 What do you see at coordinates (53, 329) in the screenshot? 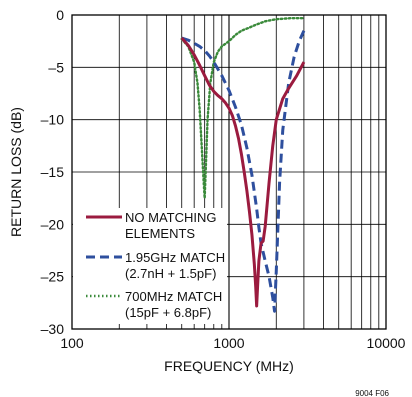
I see `y-tick-label: –30` at bounding box center [53, 329].